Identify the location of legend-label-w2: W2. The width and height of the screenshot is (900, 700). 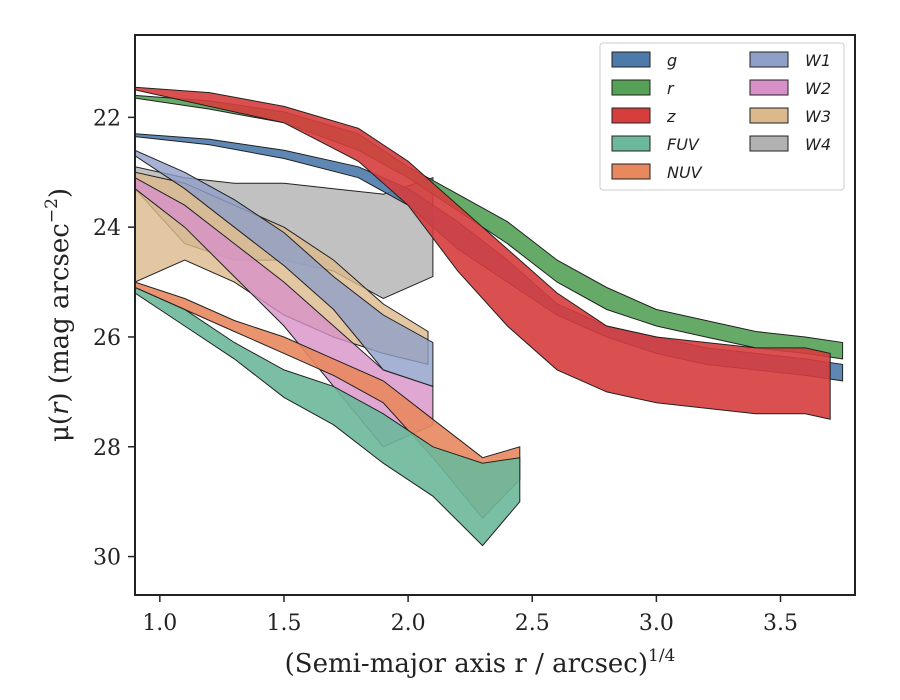
(818, 88).